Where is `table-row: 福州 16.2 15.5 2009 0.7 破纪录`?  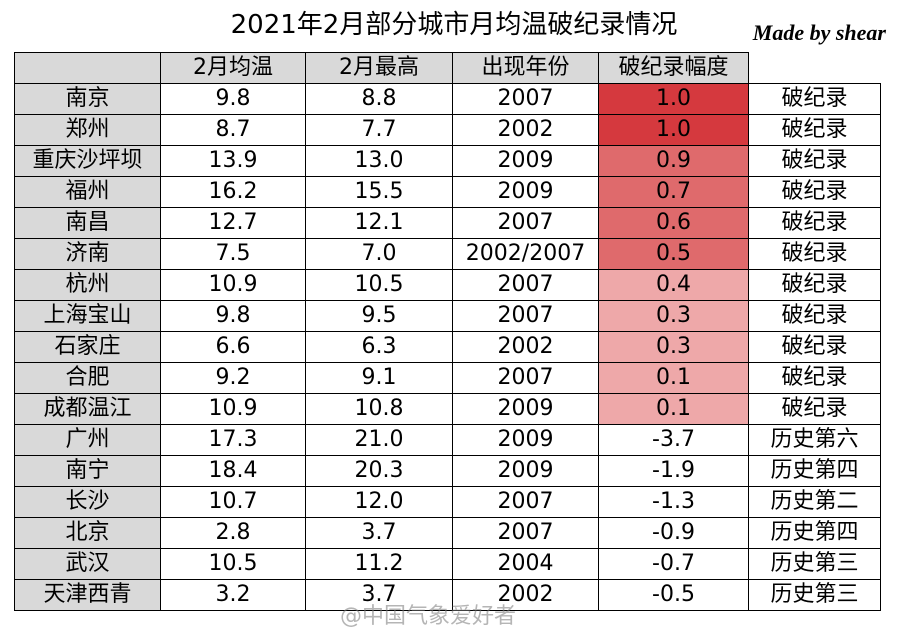 table-row: 福州 16.2 15.5 2009 0.7 破纪录 is located at coordinates (447, 192).